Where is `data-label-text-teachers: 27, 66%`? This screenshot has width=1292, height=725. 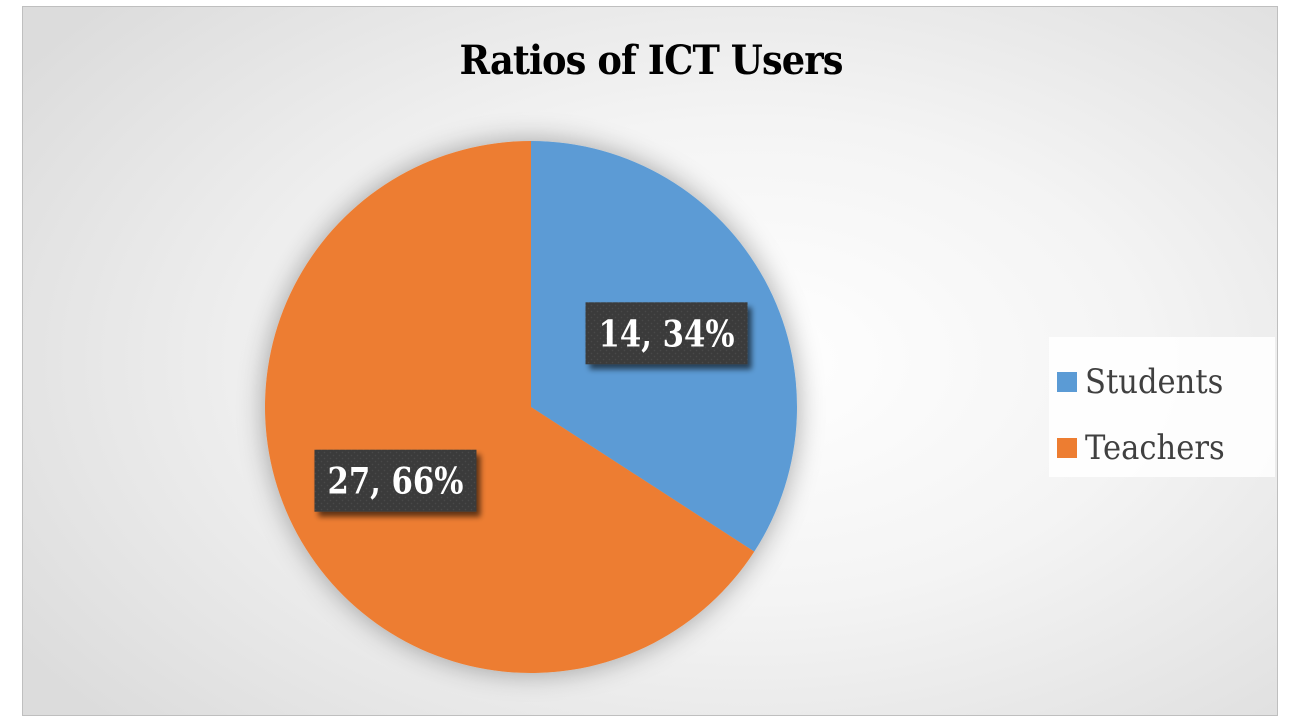
data-label-text-teachers: 27, 66% is located at coordinates (395, 482).